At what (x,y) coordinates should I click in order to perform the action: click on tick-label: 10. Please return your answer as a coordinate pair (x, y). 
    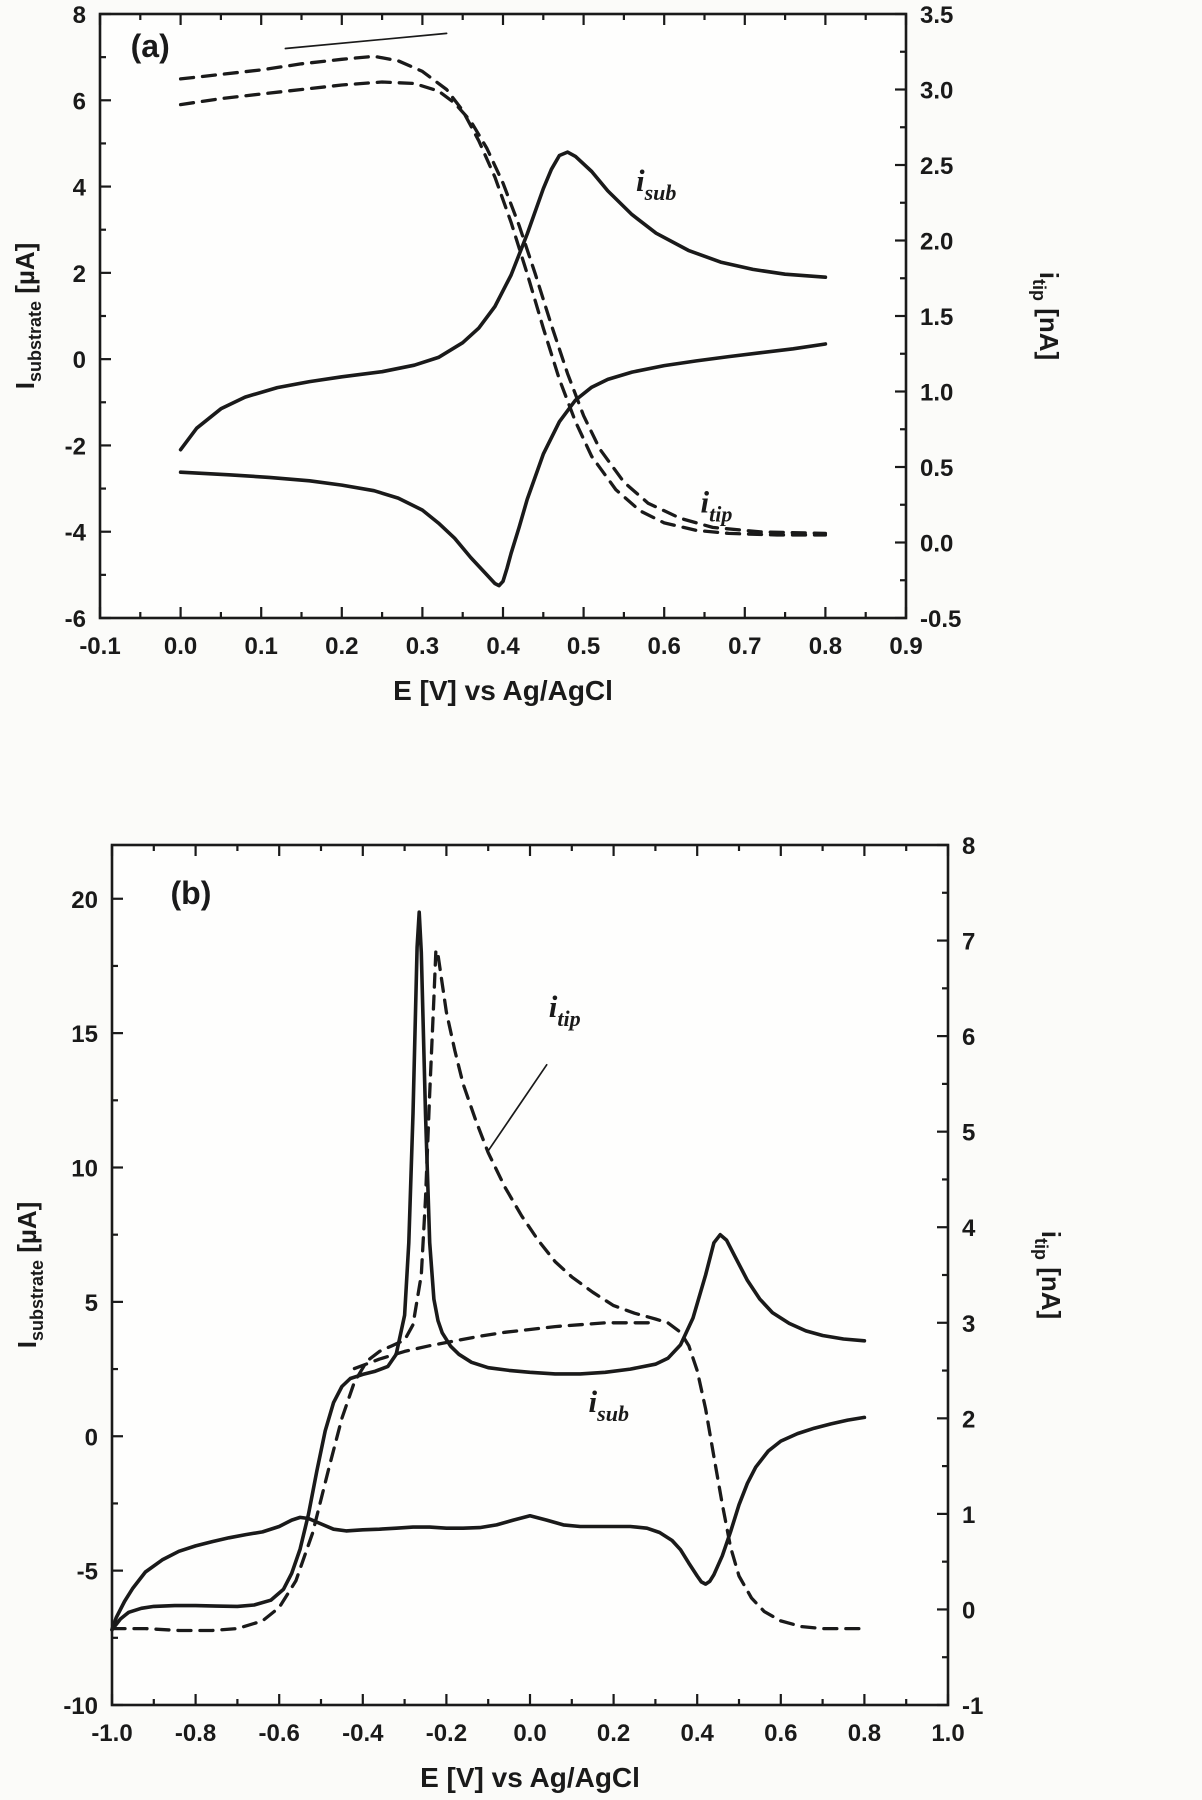
    Looking at the image, I should click on (84, 1169).